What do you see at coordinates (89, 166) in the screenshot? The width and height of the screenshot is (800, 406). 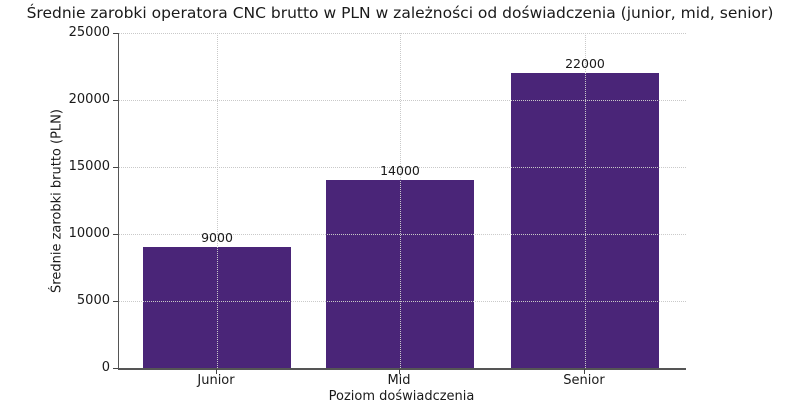 I see `y-tick-label: 15000` at bounding box center [89, 166].